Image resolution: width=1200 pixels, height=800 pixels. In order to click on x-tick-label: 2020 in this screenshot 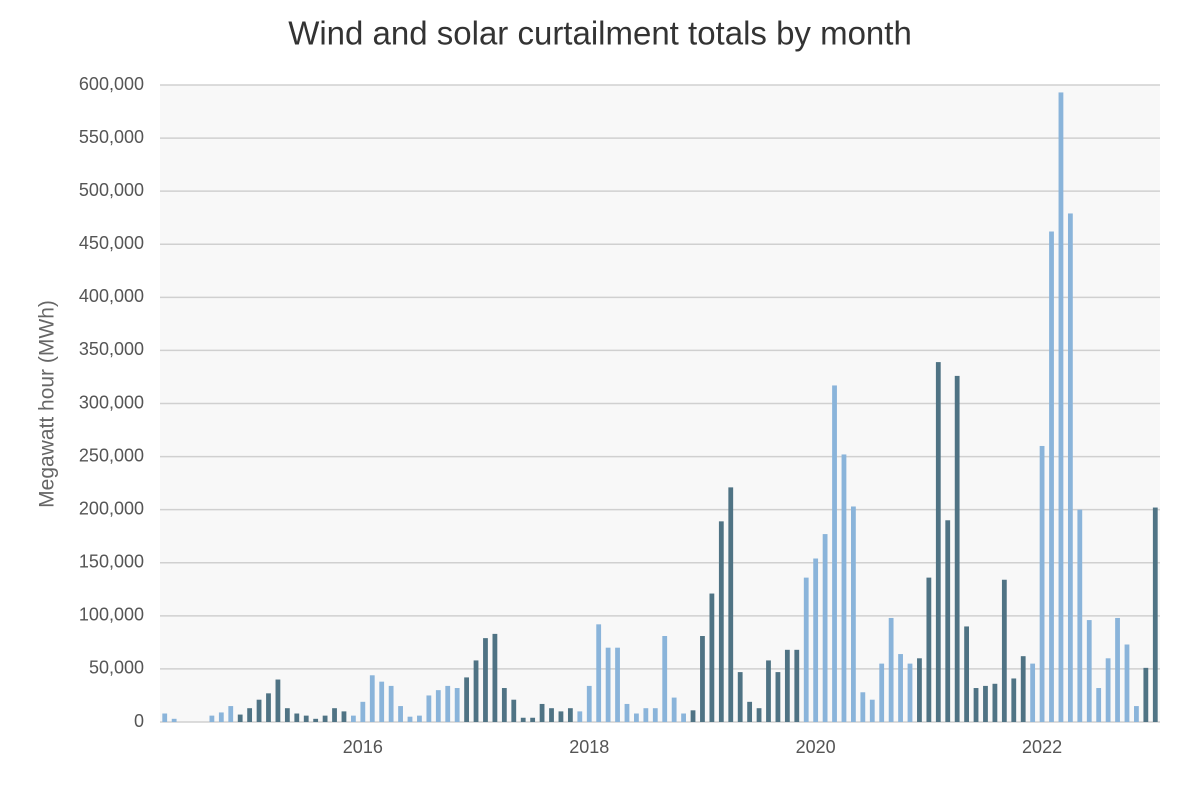, I will do `click(816, 747)`.